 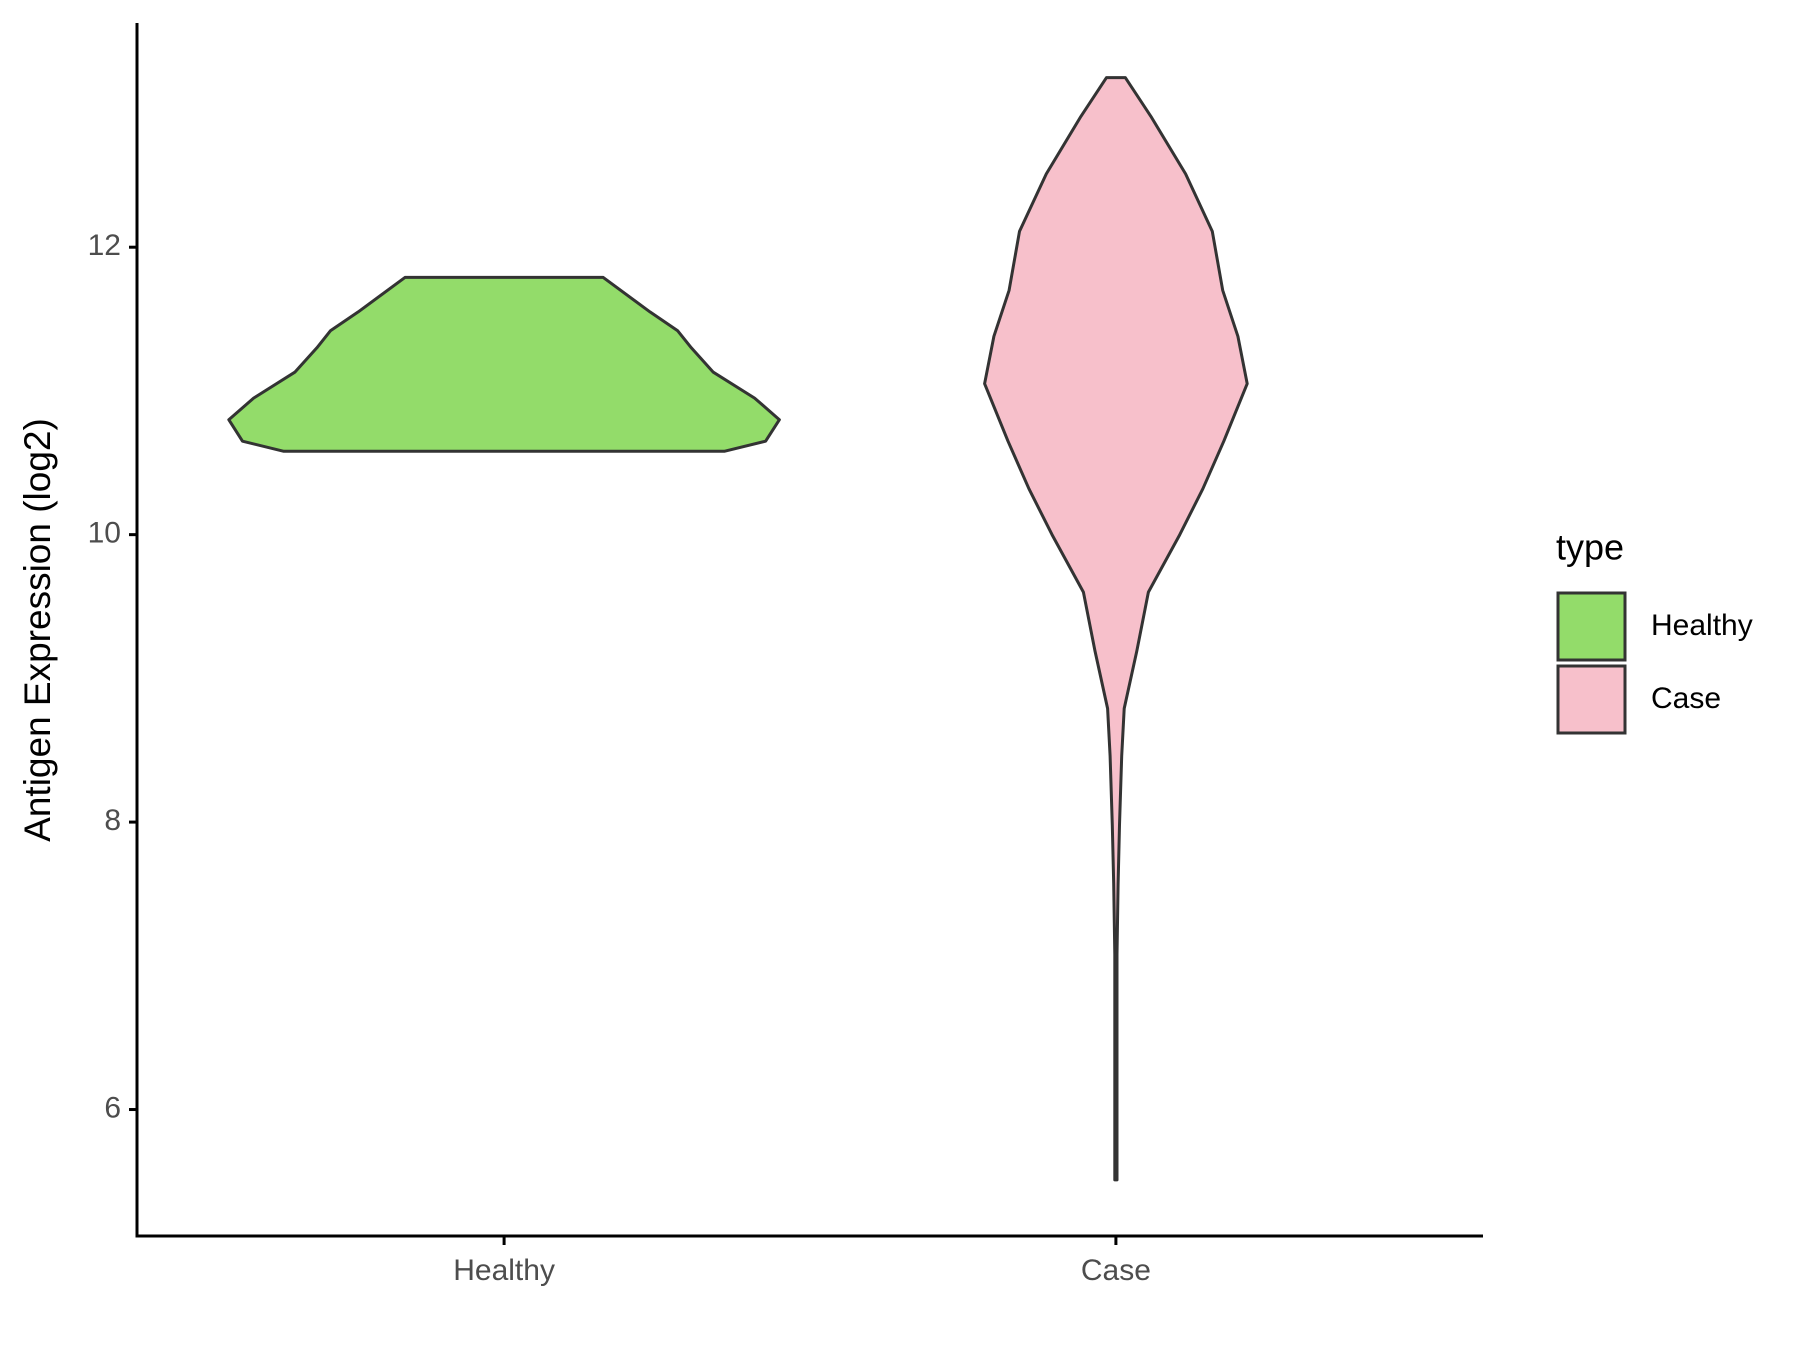 I want to click on y-tick-label: 10, so click(x=104, y=533).